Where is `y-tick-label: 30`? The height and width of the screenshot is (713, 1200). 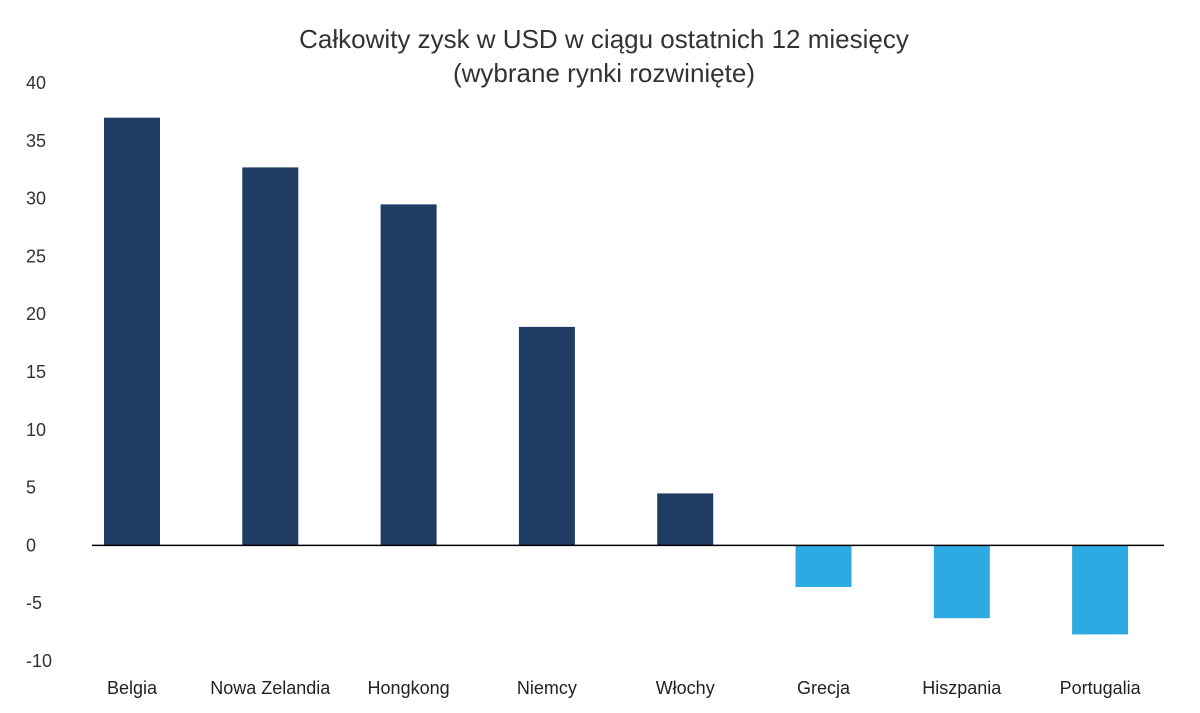 y-tick-label: 30 is located at coordinates (36, 199).